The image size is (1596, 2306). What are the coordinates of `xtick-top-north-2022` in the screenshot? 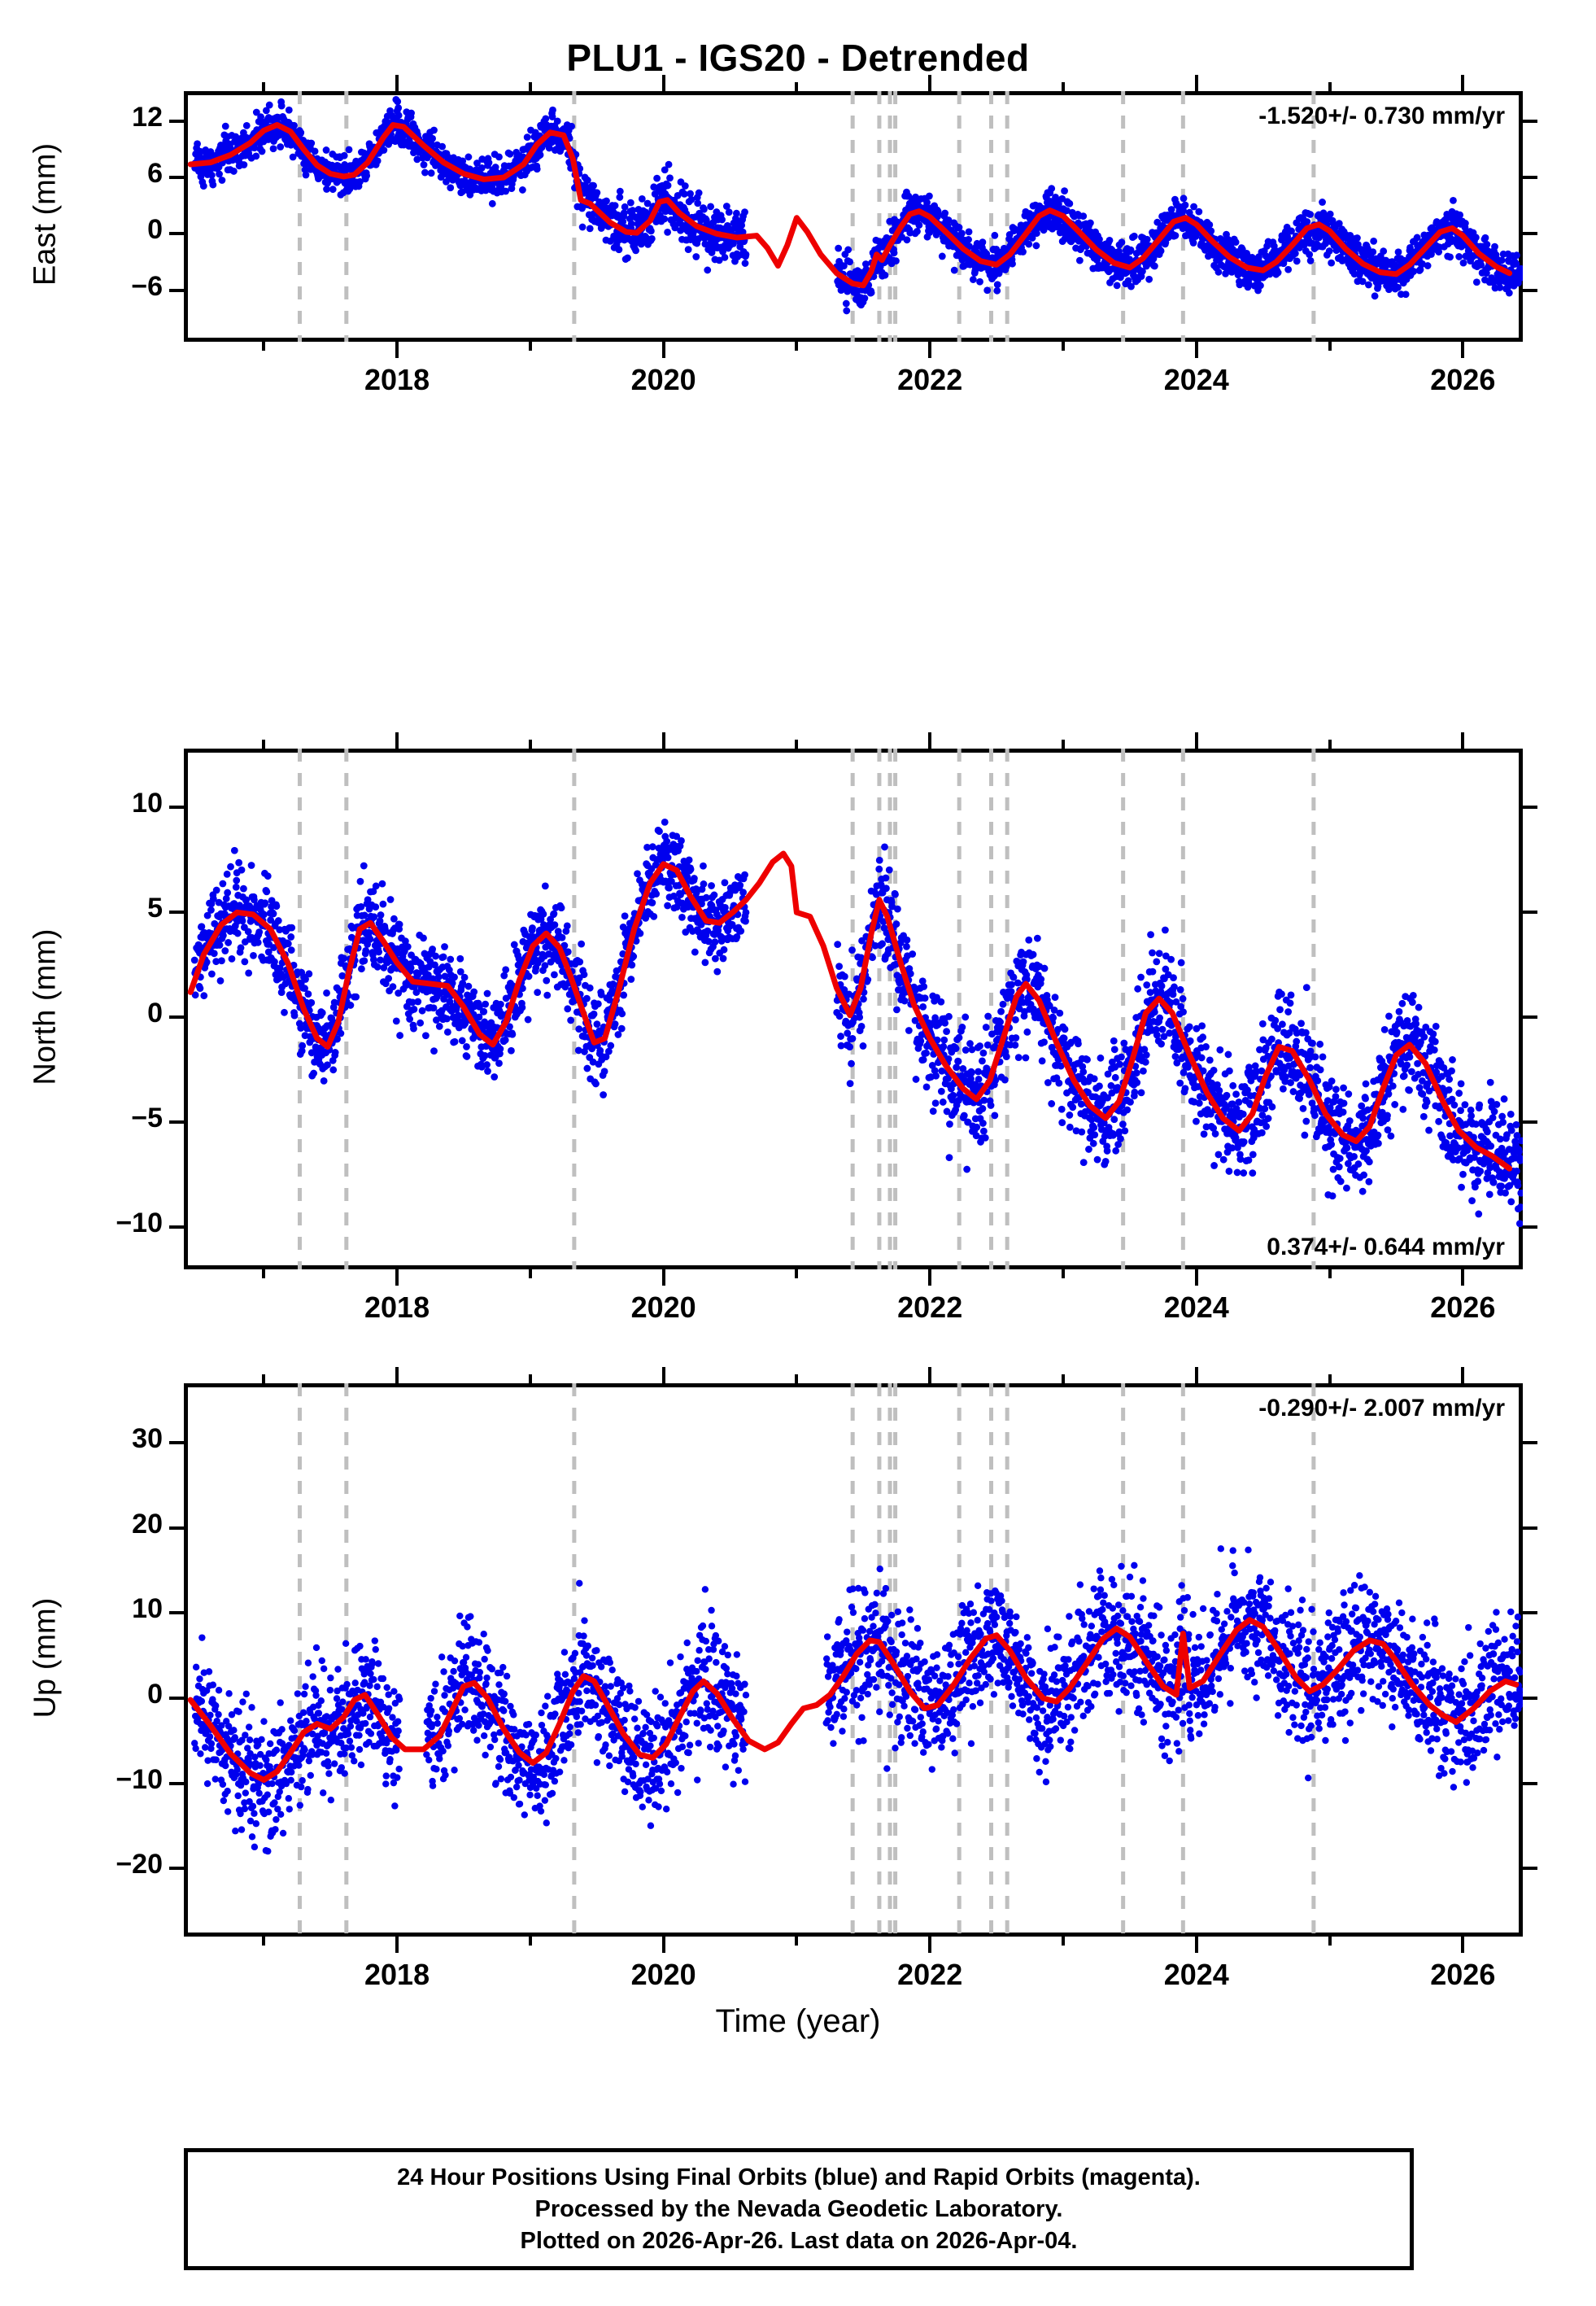 It's located at (930, 740).